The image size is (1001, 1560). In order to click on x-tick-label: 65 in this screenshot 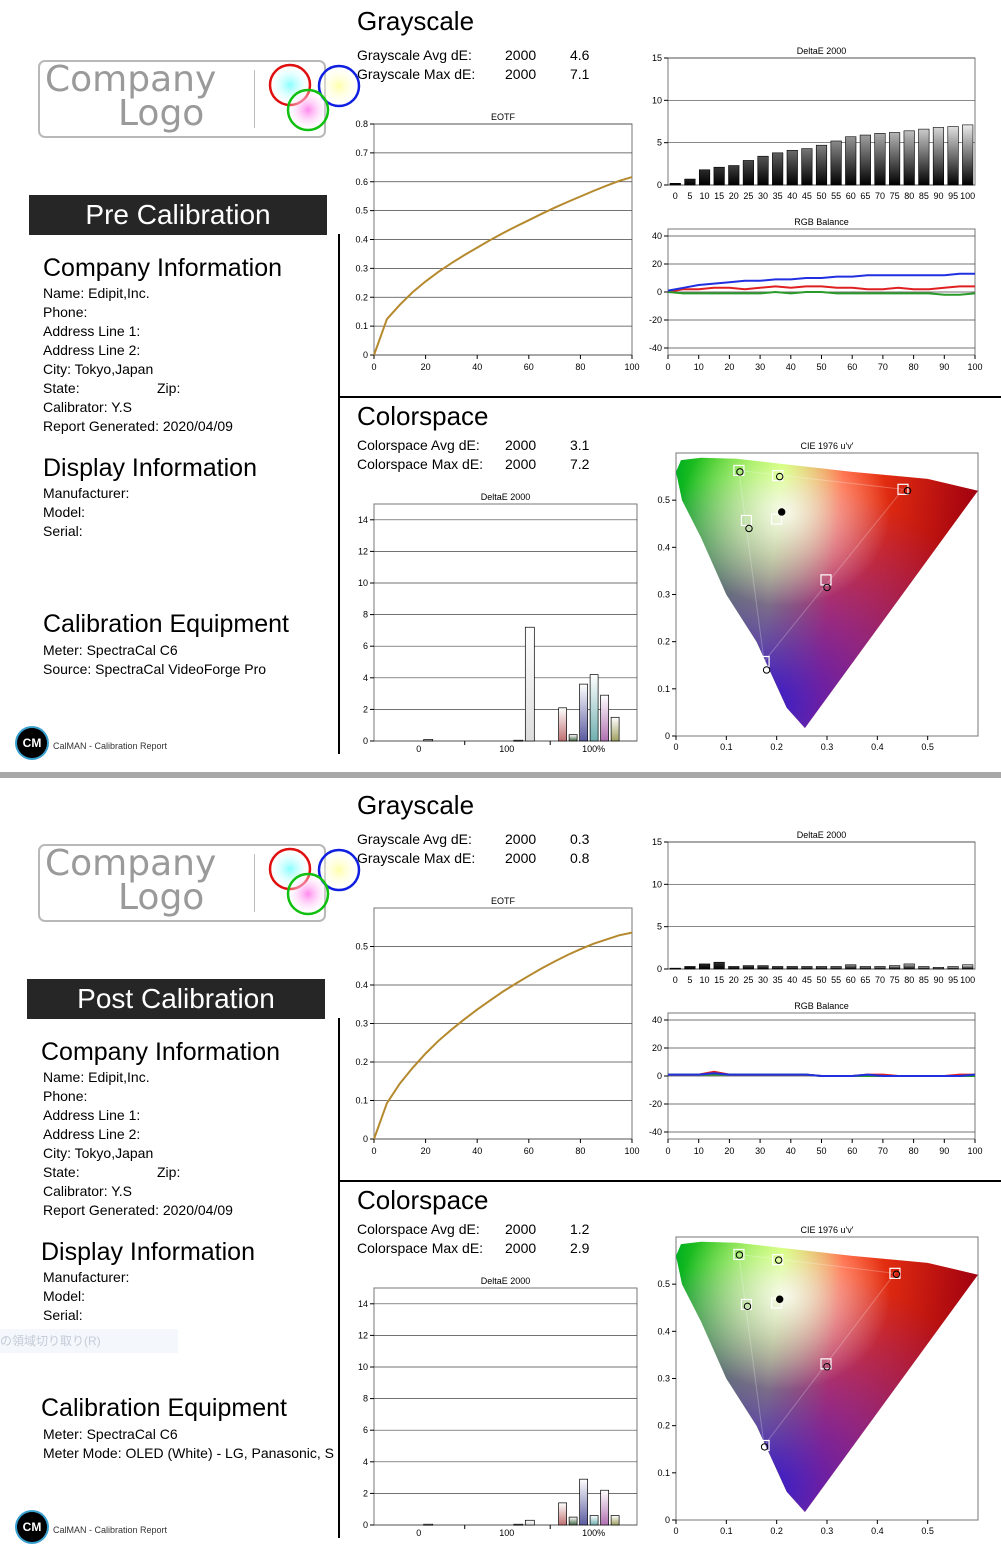, I will do `click(865, 980)`.